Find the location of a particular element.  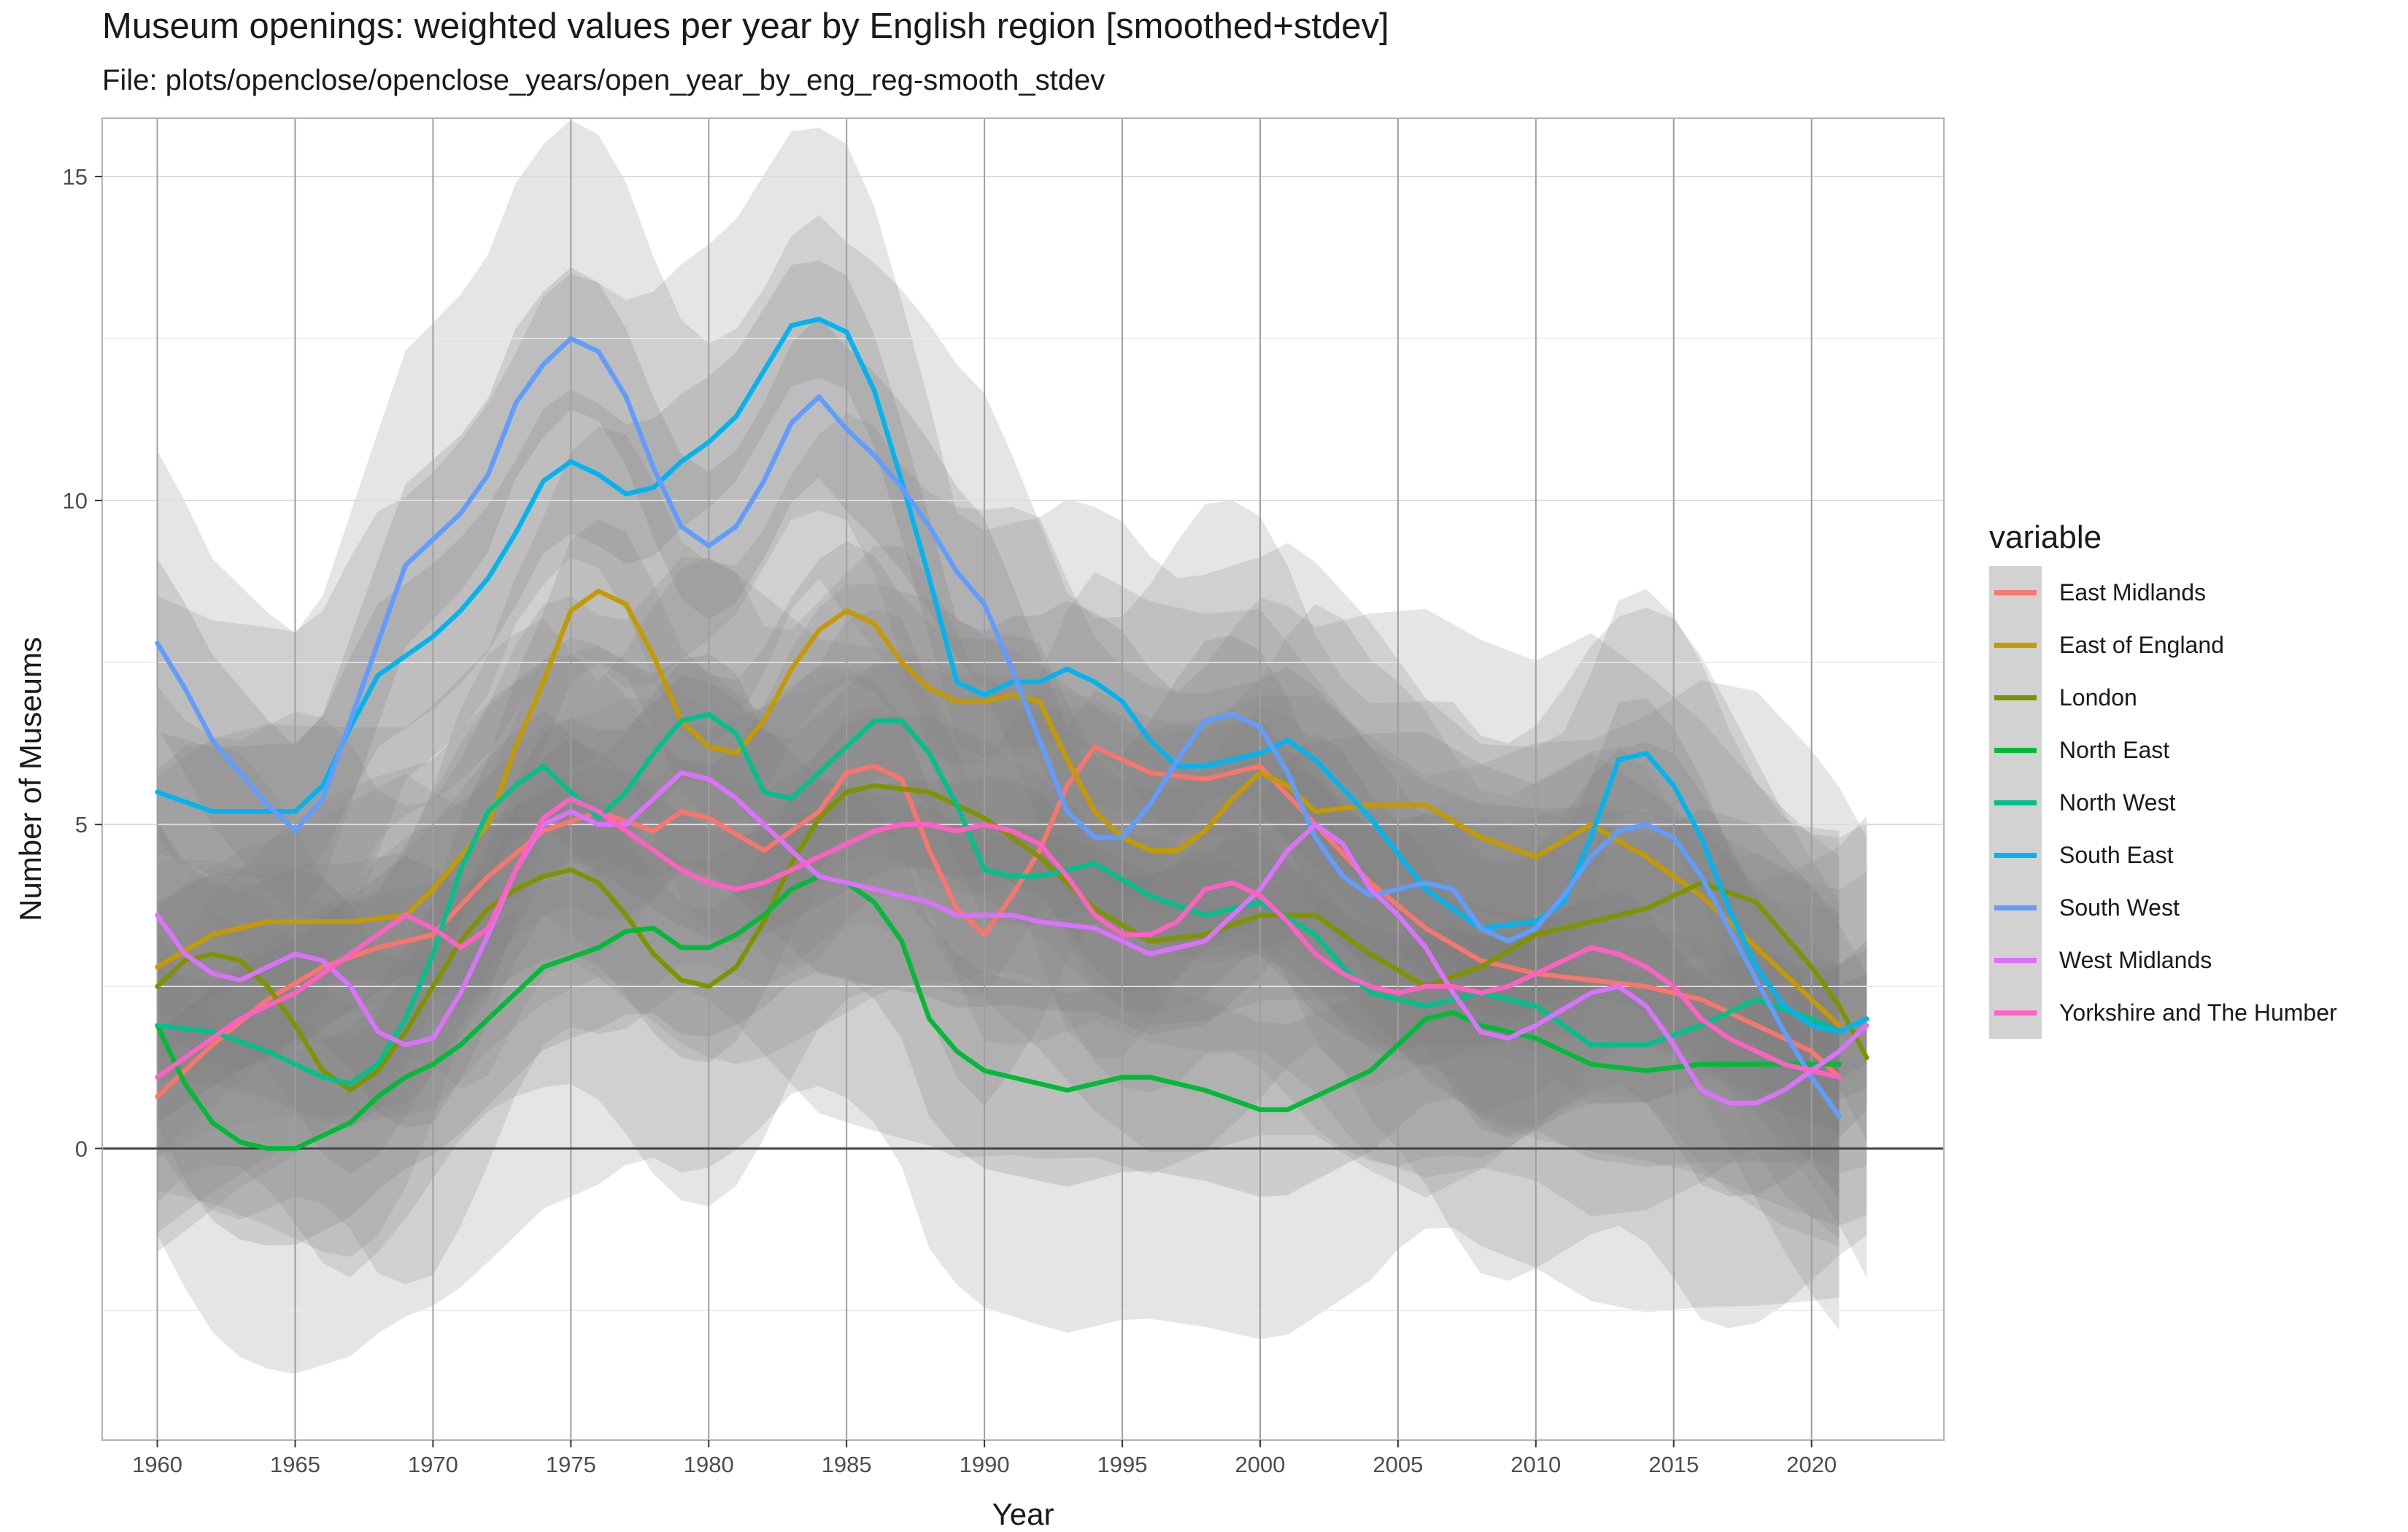

legend-label: East Midlands is located at coordinates (2132, 592).